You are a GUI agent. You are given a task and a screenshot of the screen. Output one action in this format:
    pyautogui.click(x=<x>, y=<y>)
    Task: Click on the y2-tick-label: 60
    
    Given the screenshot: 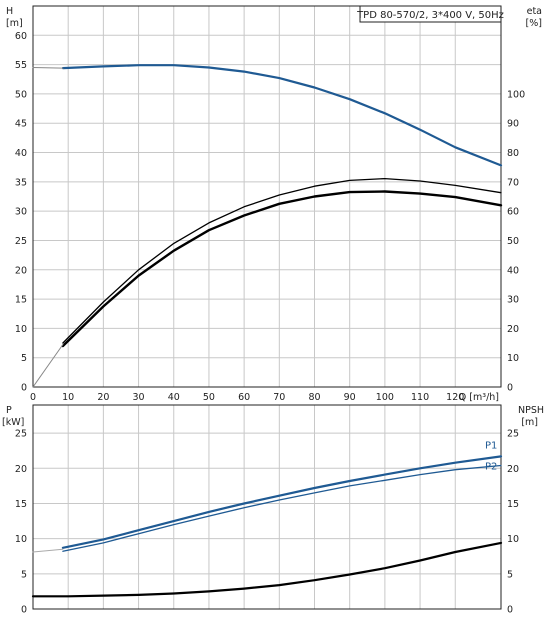 What is the action you would take?
    pyautogui.click(x=513, y=212)
    